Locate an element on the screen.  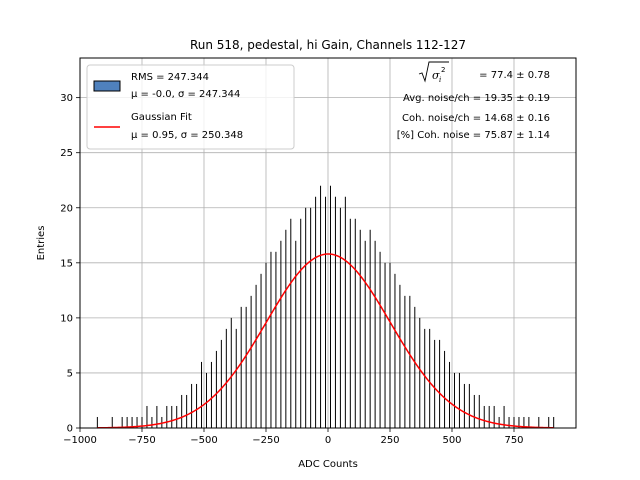
x-tick-label: −250 is located at coordinates (265, 440).